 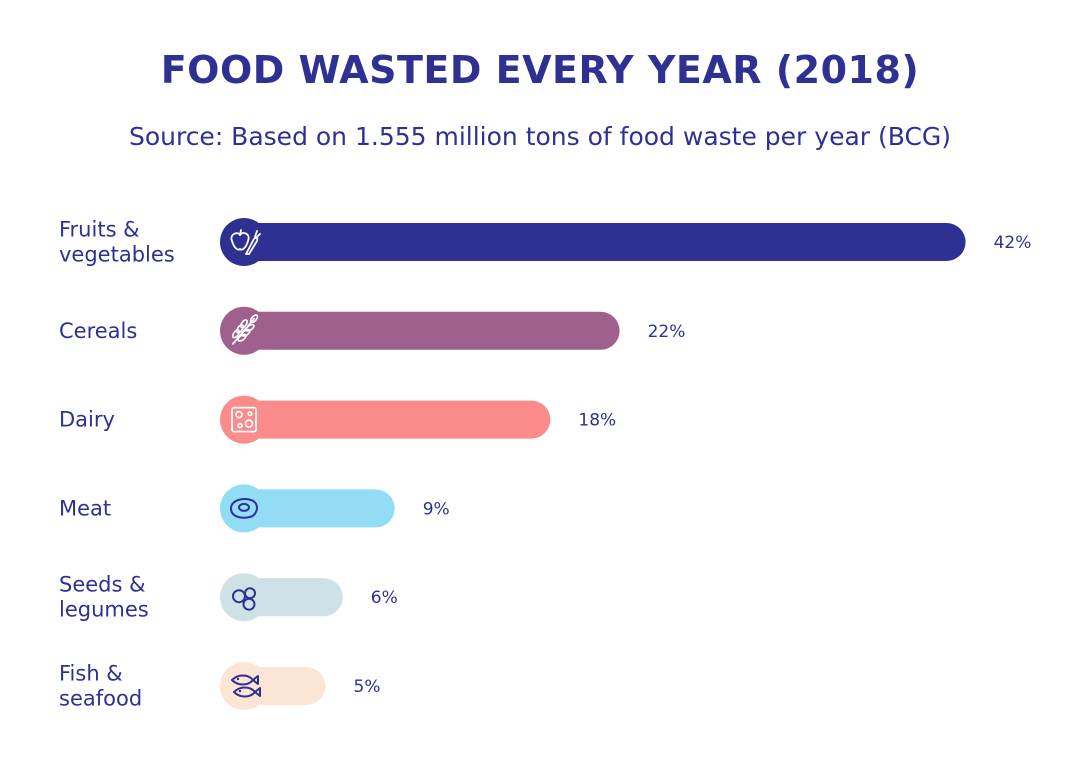 I want to click on cheese-icon, so click(x=244, y=419).